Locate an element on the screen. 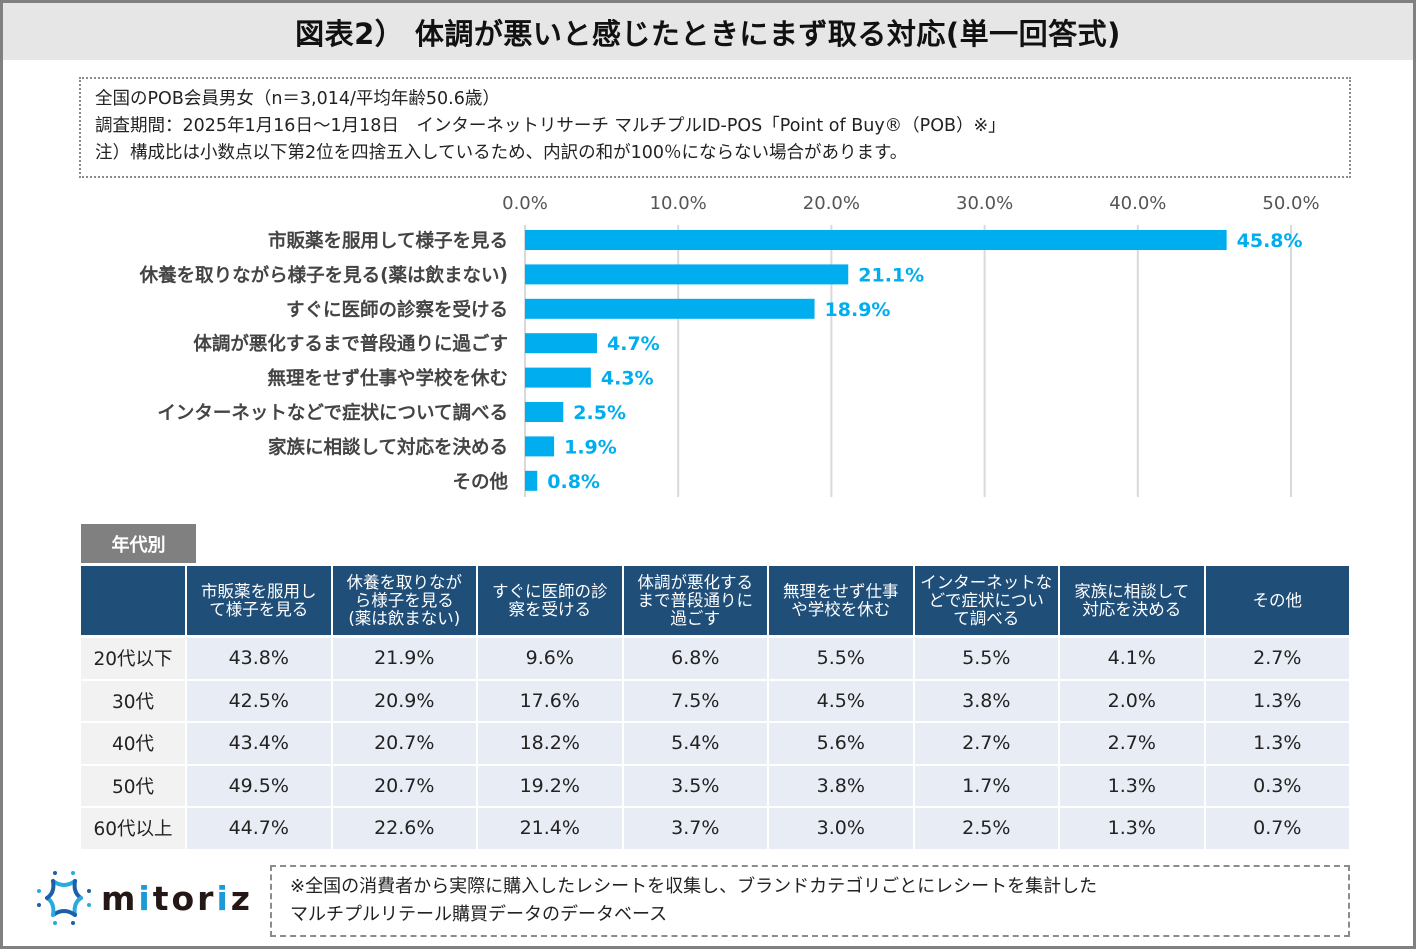 This screenshot has width=1416, height=949. header-text-line: まで普段通りに is located at coordinates (695, 600).